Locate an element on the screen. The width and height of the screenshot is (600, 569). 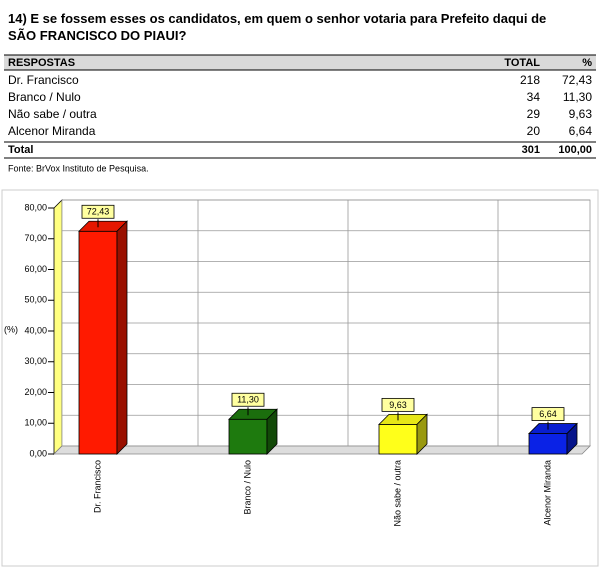
x-tick-label: Alcenor Miranda is located at coordinates (547, 493).